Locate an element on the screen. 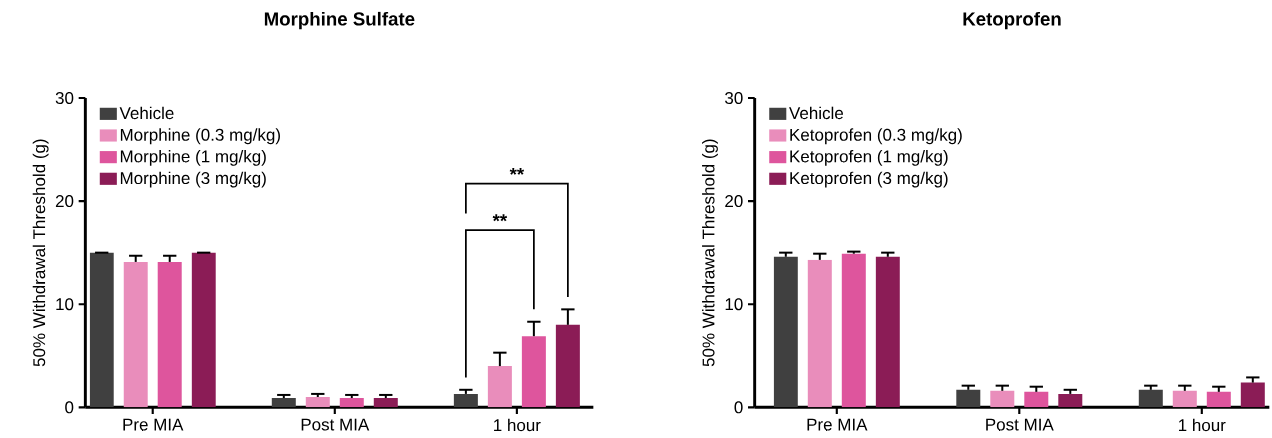 The height and width of the screenshot is (438, 1272). legend-label: Morphine (0.3 mg/kg) is located at coordinates (200, 136).